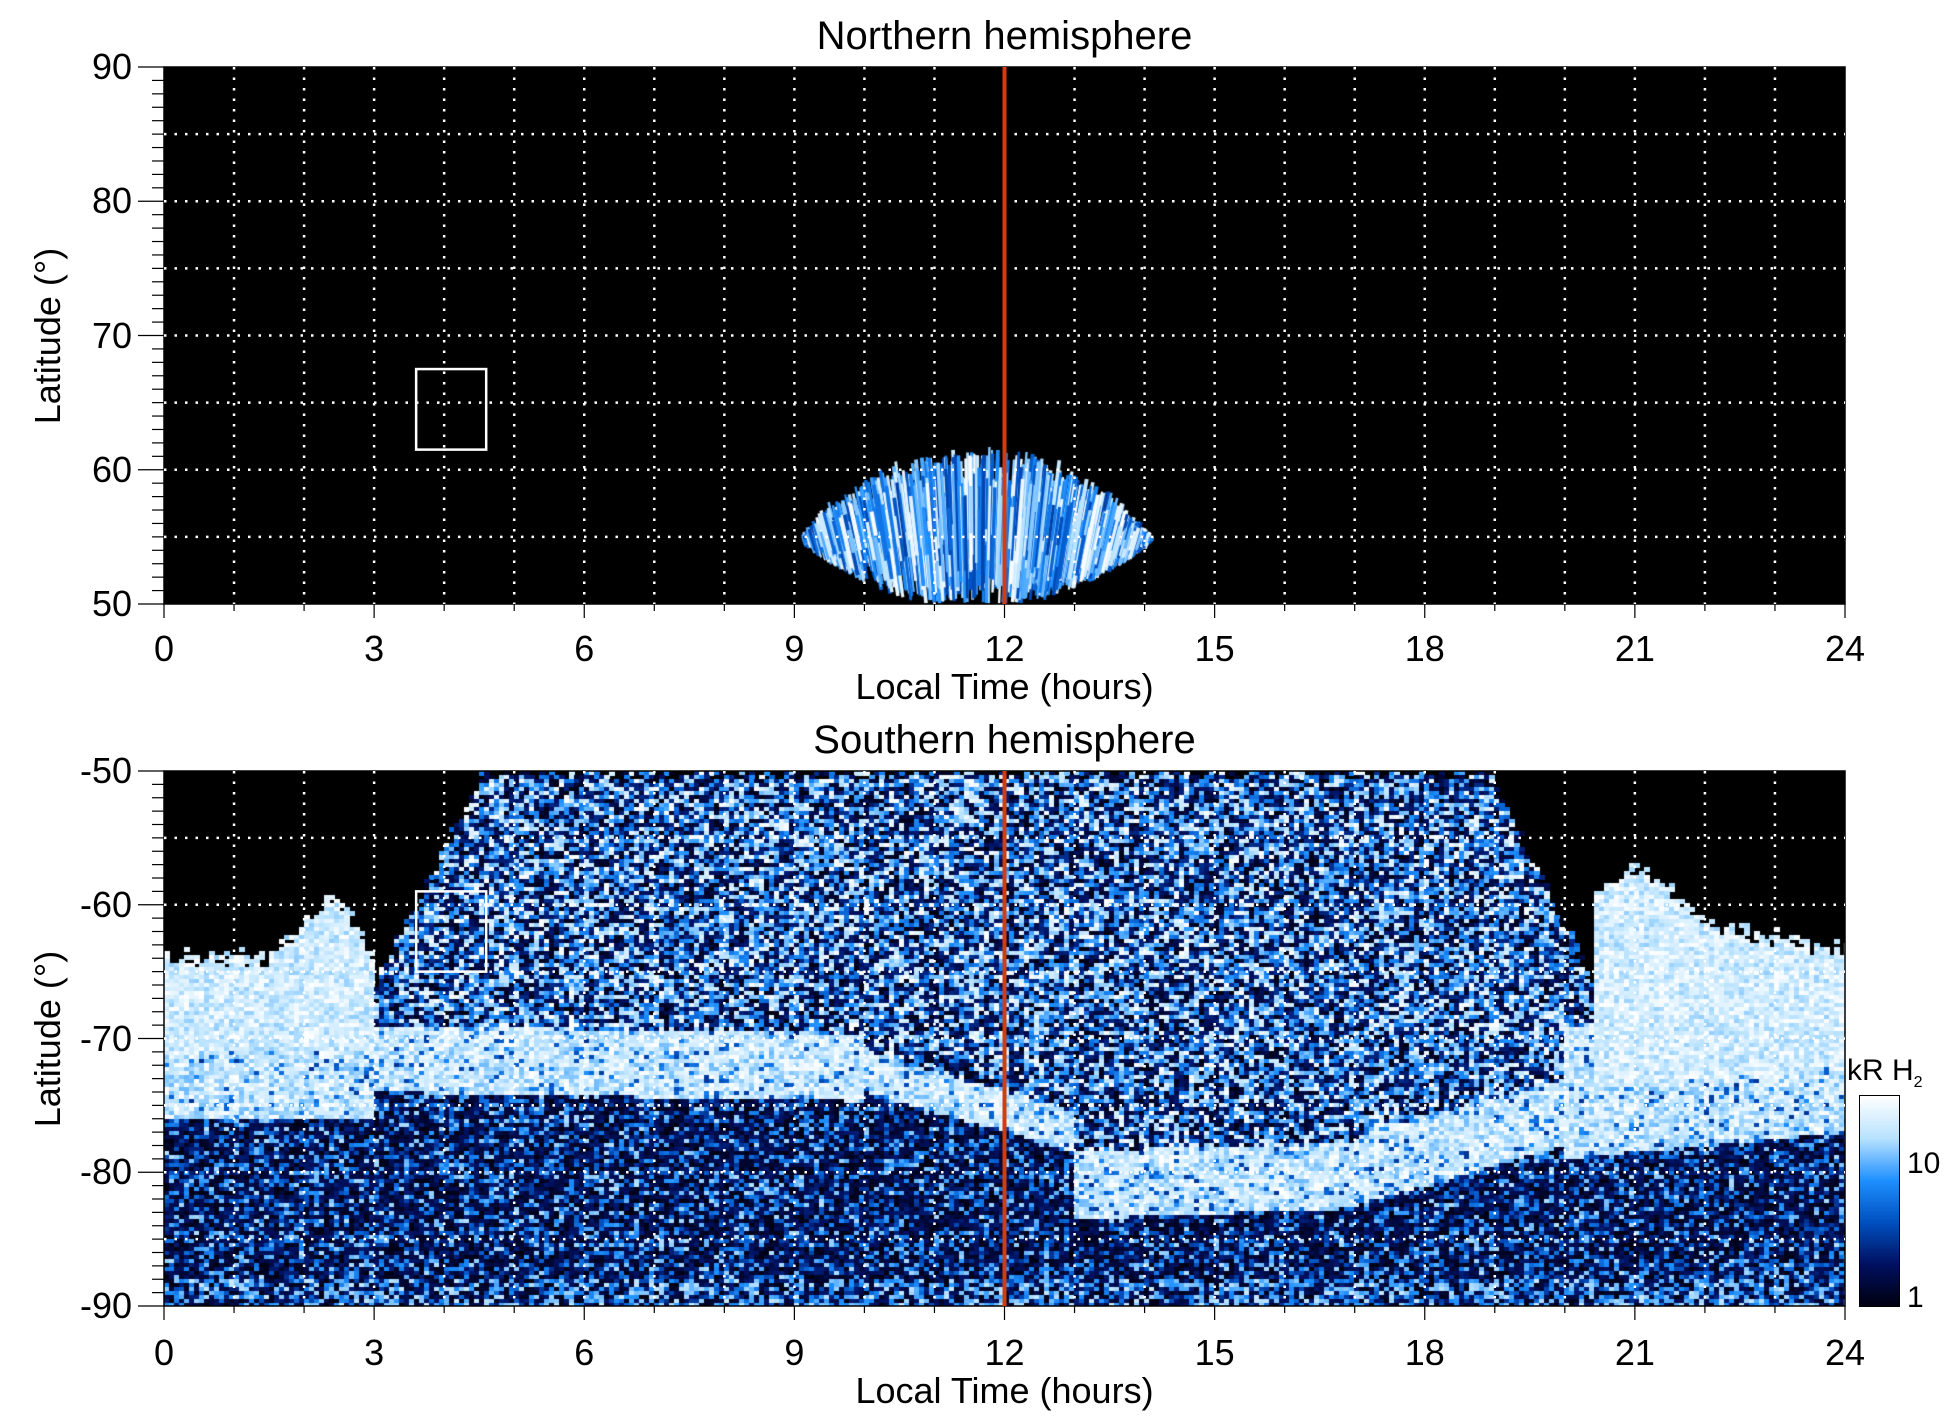 Image resolution: width=1950 pixels, height=1423 pixels. Describe the element at coordinates (111, 201) in the screenshot. I see `y-tick-label: 80` at that location.